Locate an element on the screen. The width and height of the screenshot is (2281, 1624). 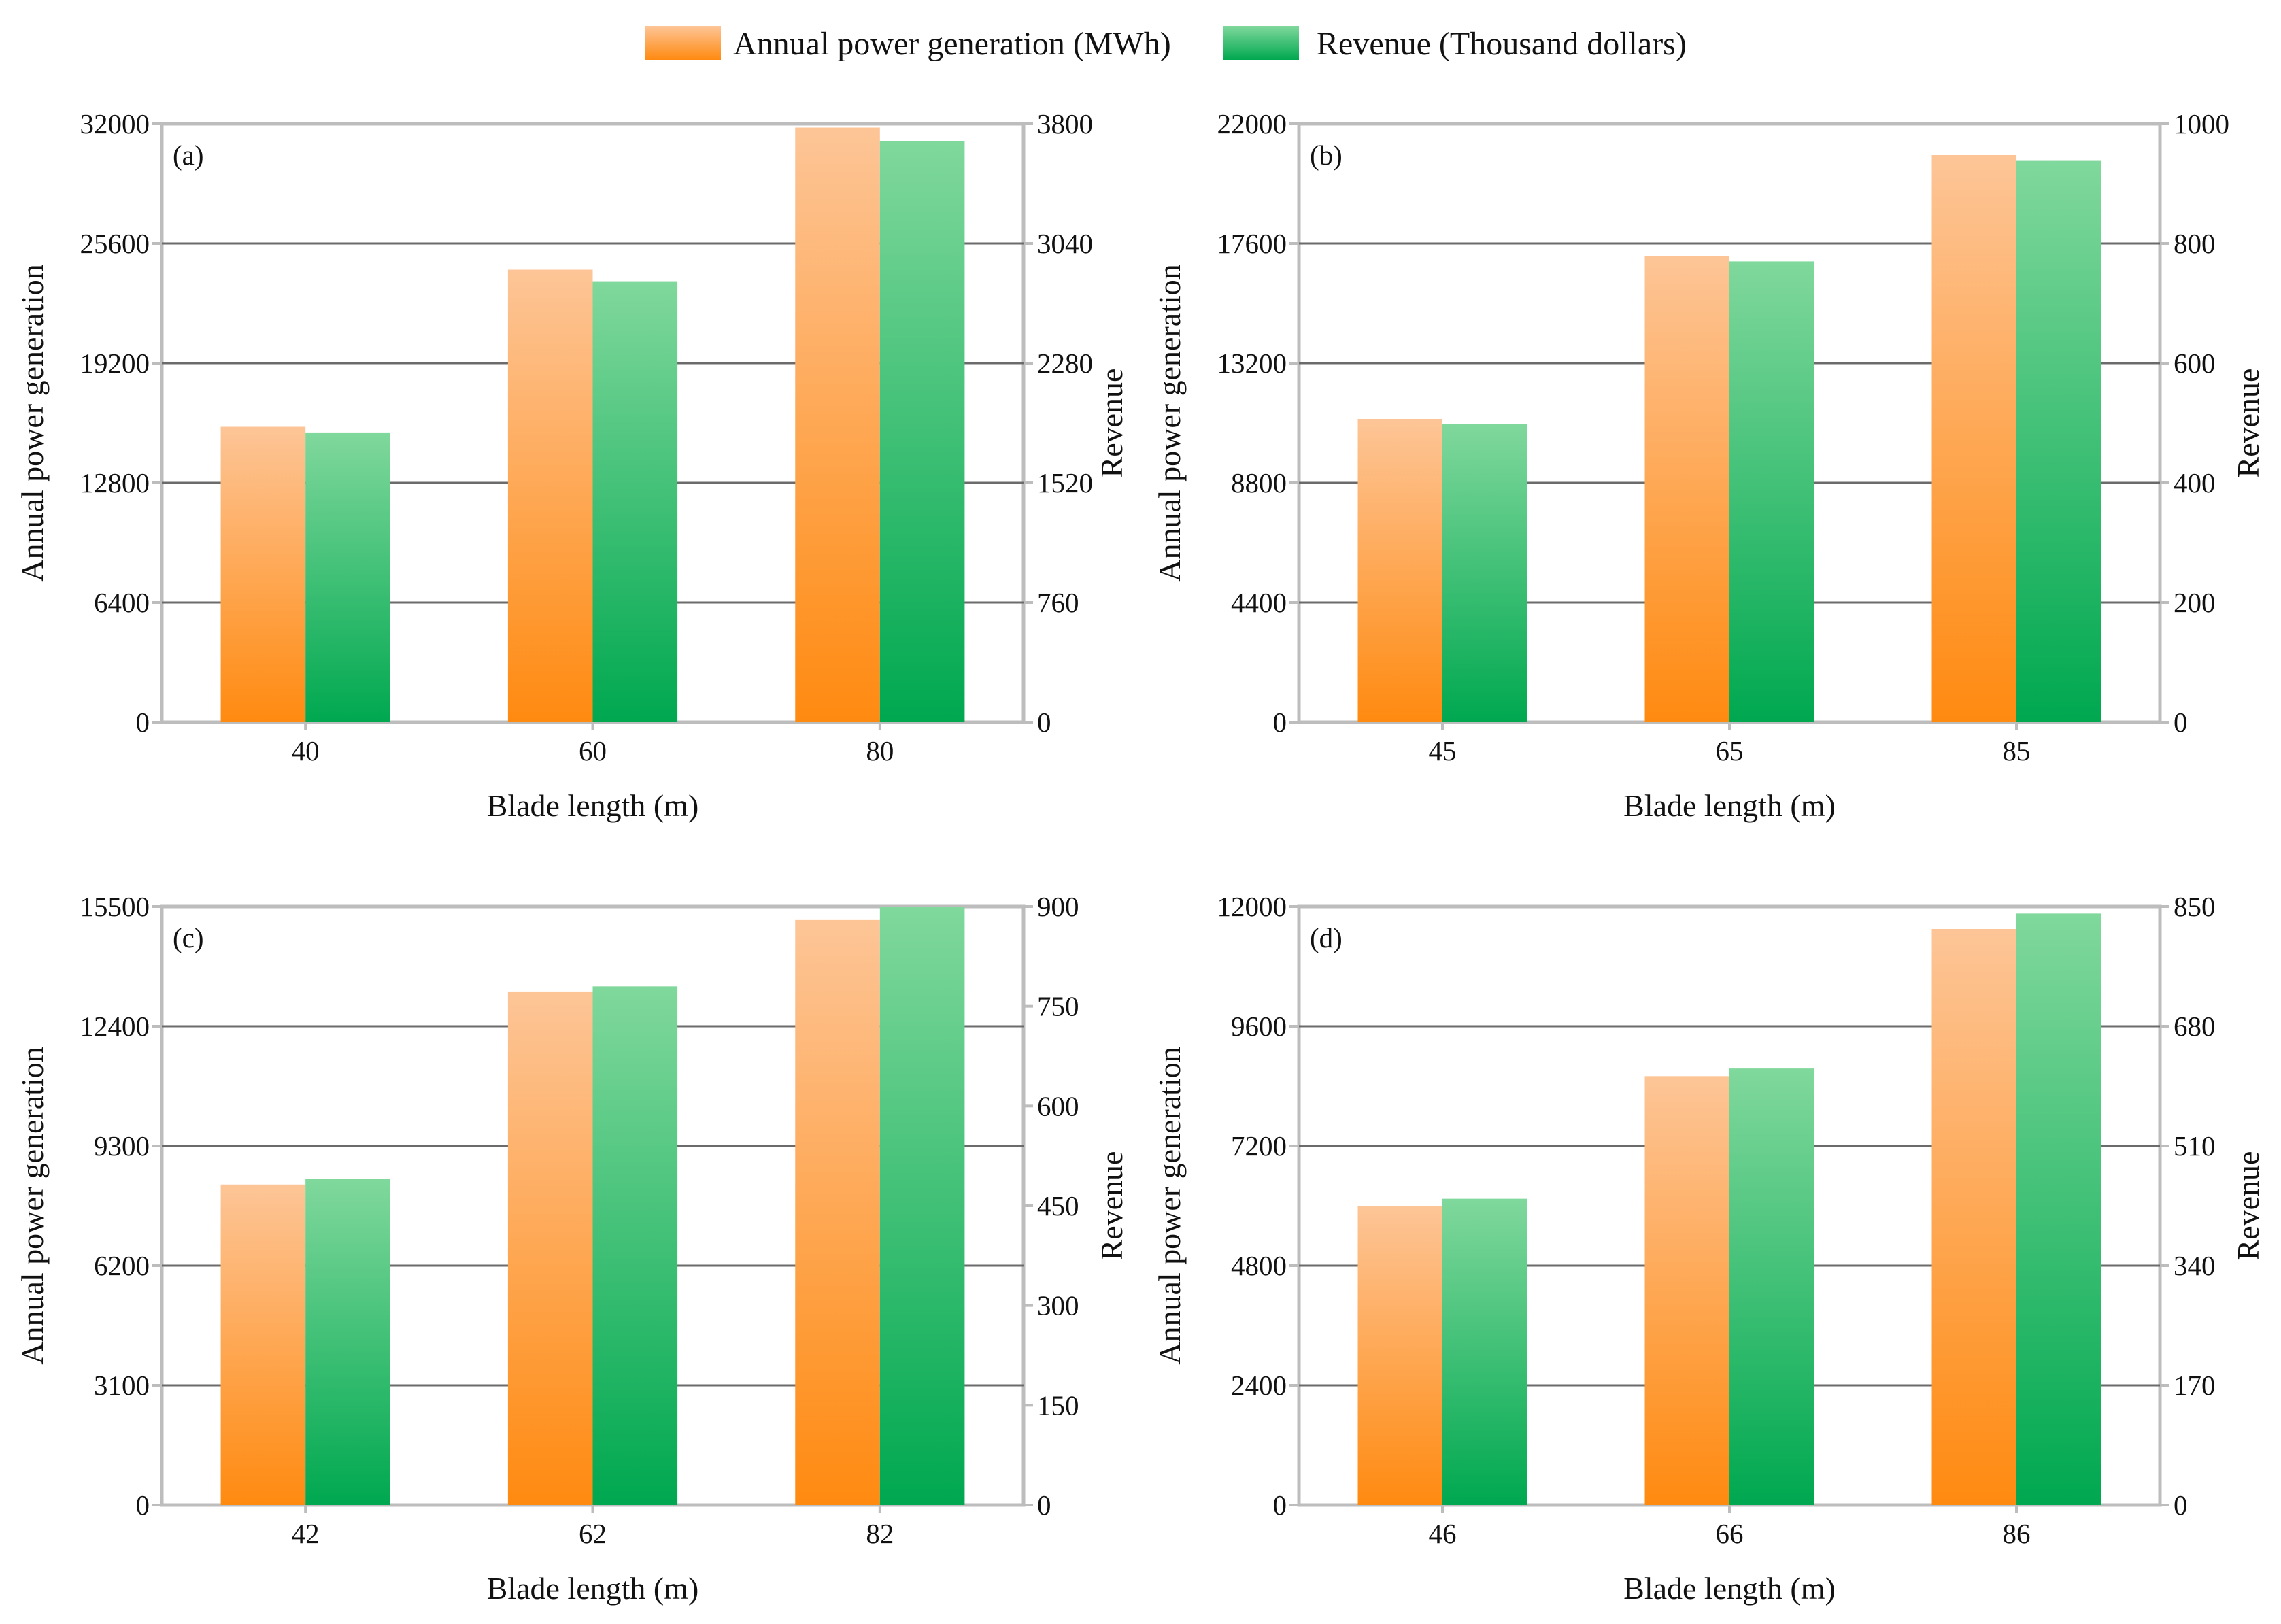
left-tick-label: 12800 is located at coordinates (115, 482).